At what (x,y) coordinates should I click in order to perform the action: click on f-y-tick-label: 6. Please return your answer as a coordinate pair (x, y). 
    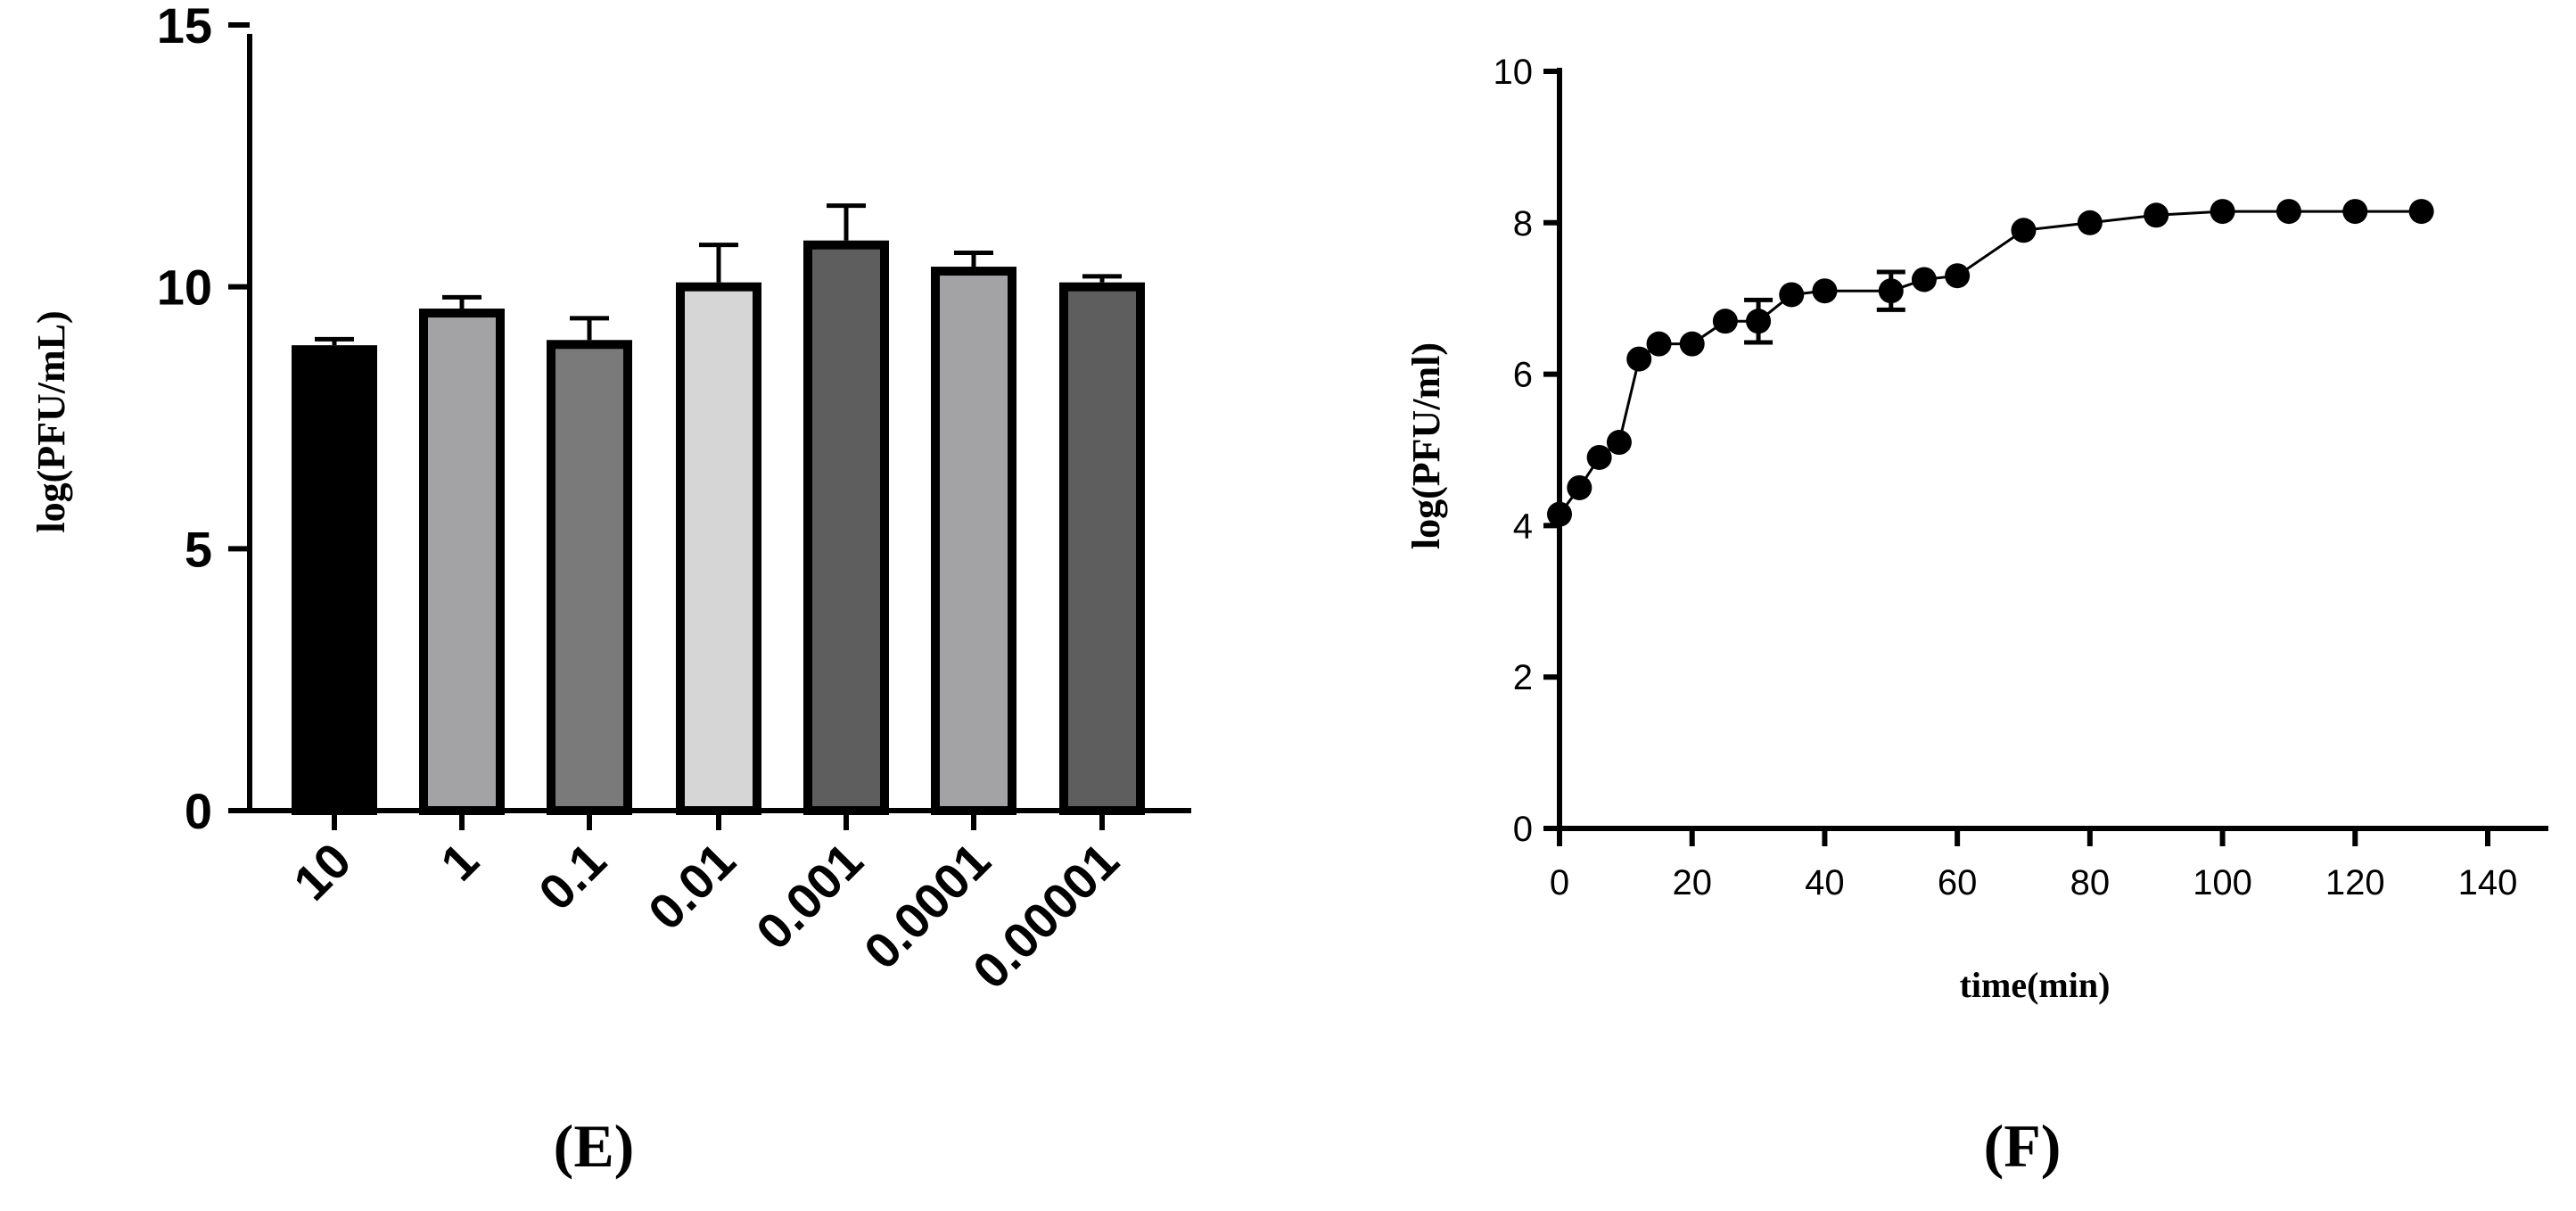
    Looking at the image, I should click on (1523, 375).